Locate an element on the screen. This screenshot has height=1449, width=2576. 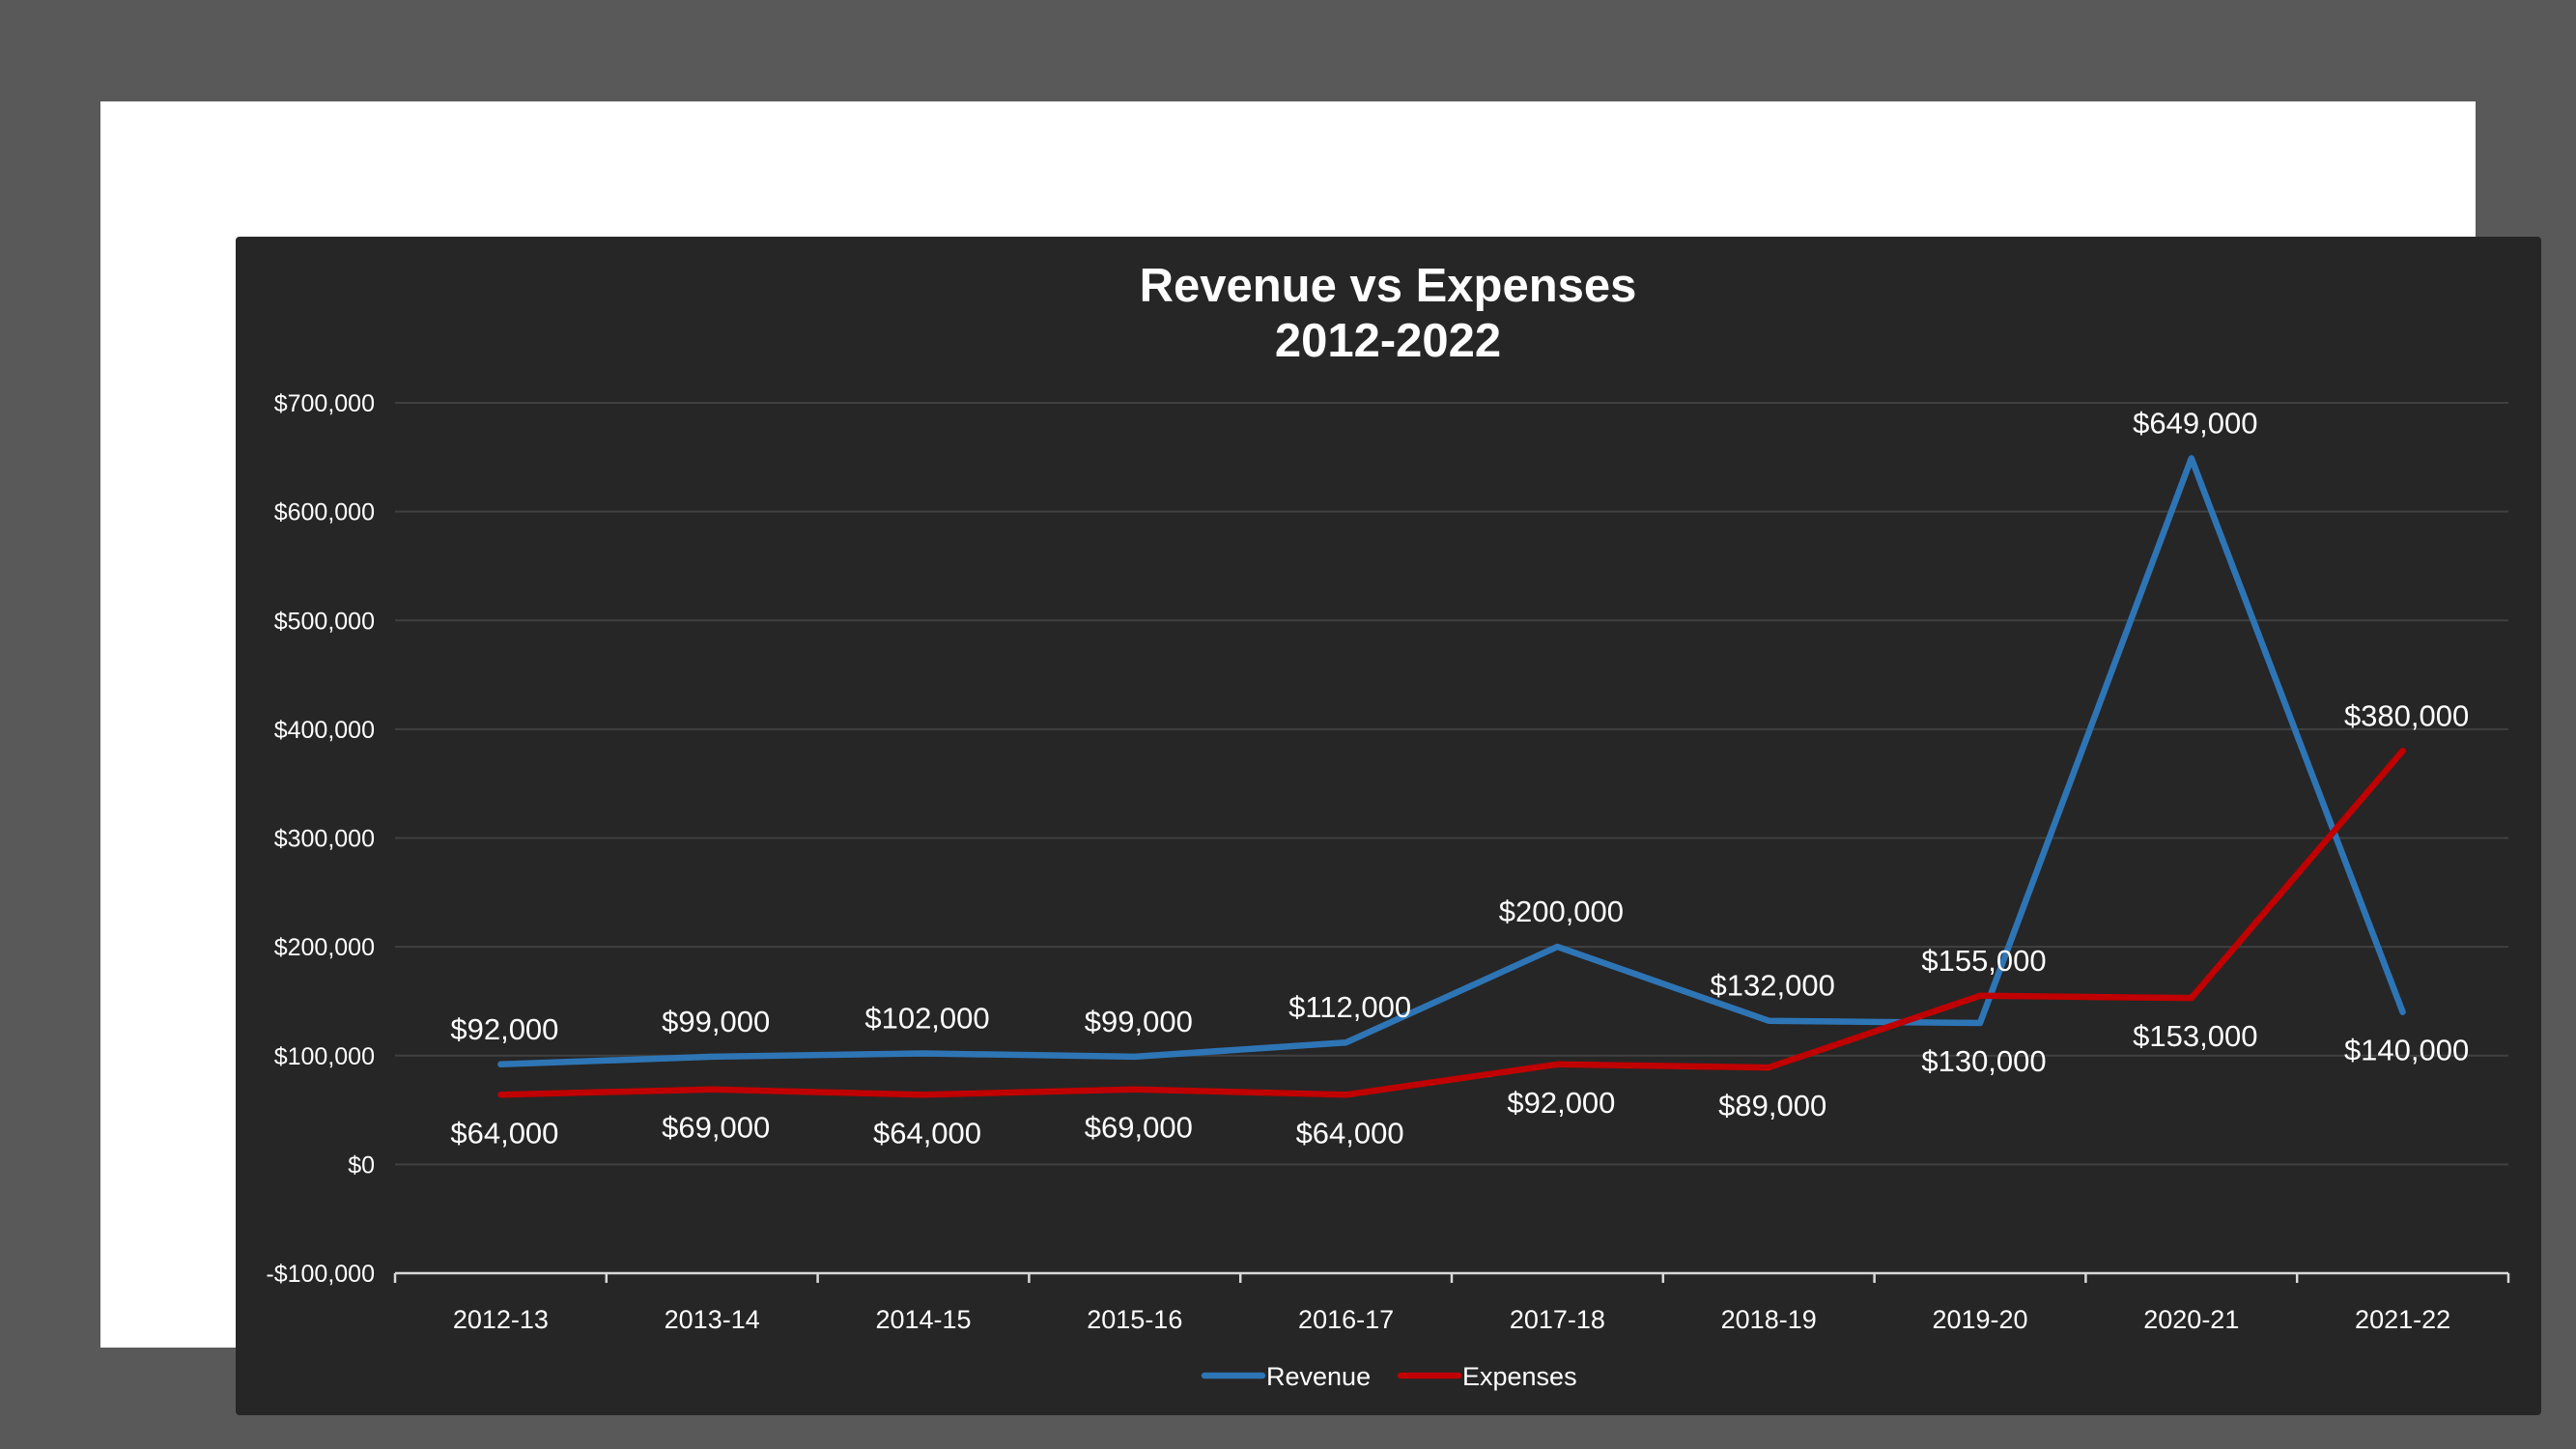
legend: Revenue Expenses is located at coordinates (1389, 1376).